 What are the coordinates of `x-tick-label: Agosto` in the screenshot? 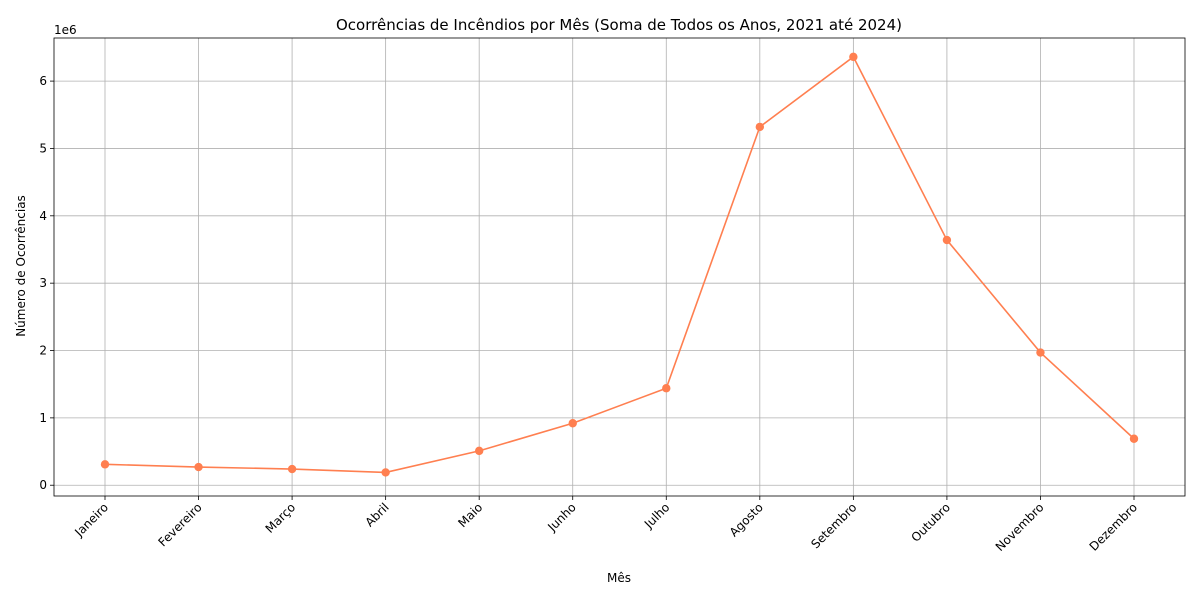 It's located at (746, 519).